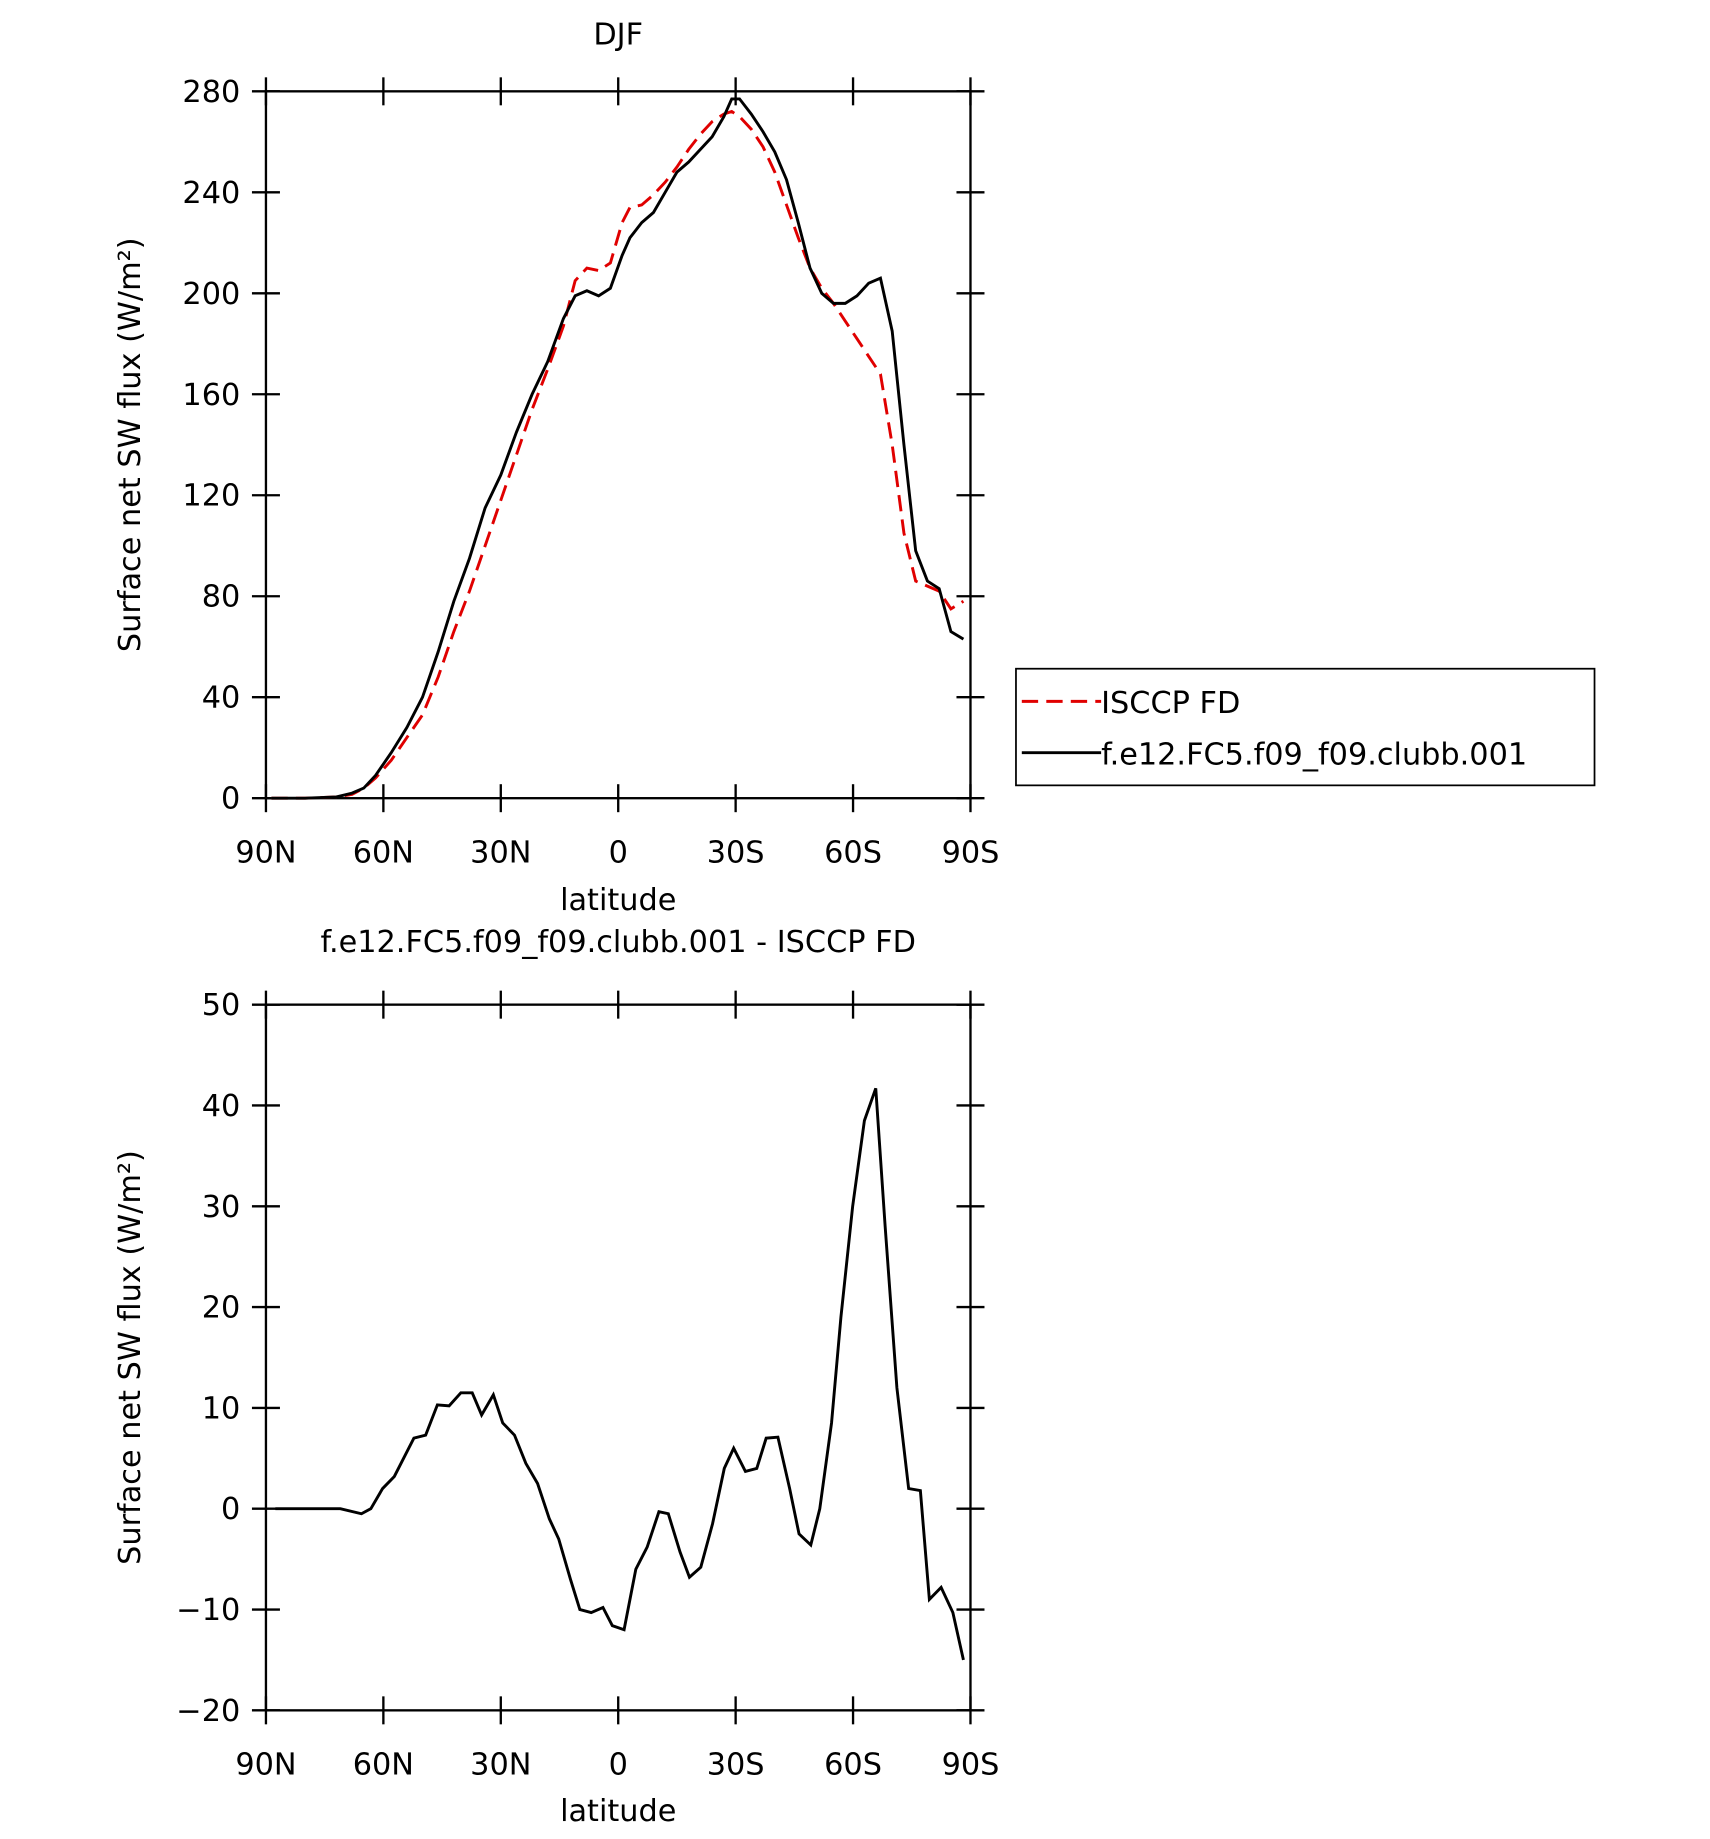 The image size is (1710, 1839). What do you see at coordinates (221, 1308) in the screenshot?
I see `y-tick-label: 20` at bounding box center [221, 1308].